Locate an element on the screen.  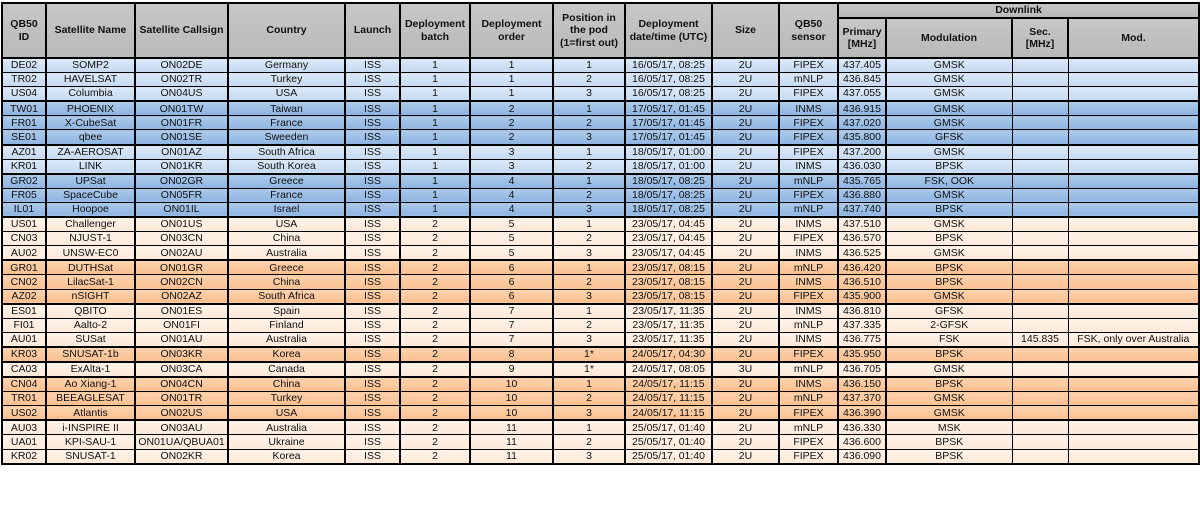
cell-deployment-order: 3 is located at coordinates (511, 151).